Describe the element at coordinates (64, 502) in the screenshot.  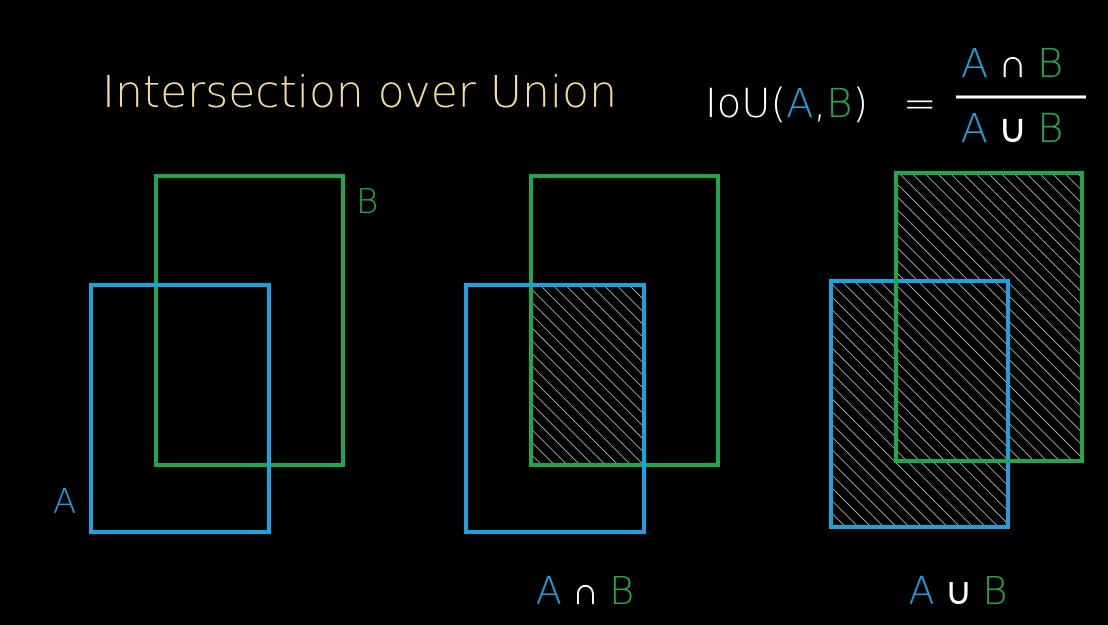
I see `label-a: A` at that location.